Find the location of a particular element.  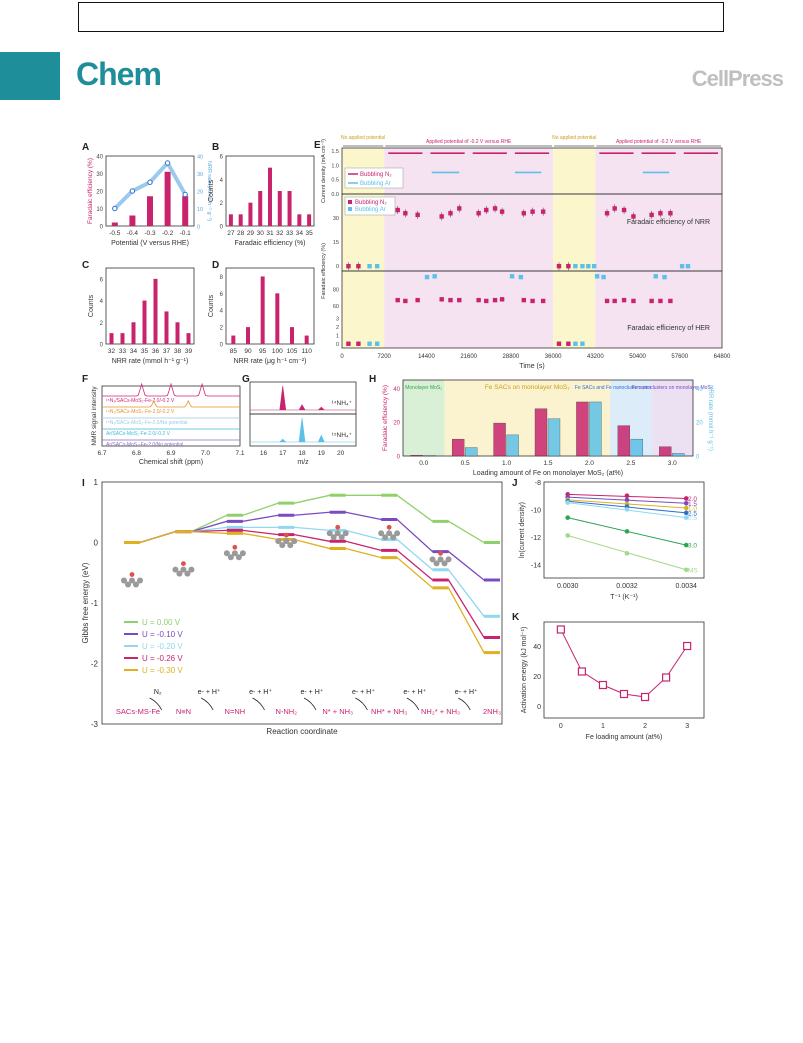

panel-e-subplot-frame is located at coordinates (532, 309).